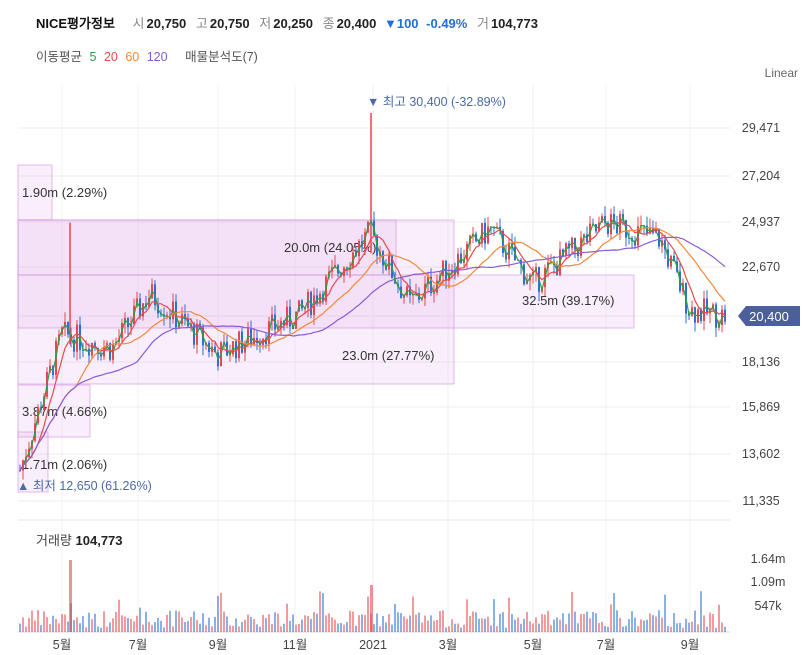 This screenshot has height=655, width=804. What do you see at coordinates (781, 73) in the screenshot?
I see `scale-mode-button: Linear` at bounding box center [781, 73].